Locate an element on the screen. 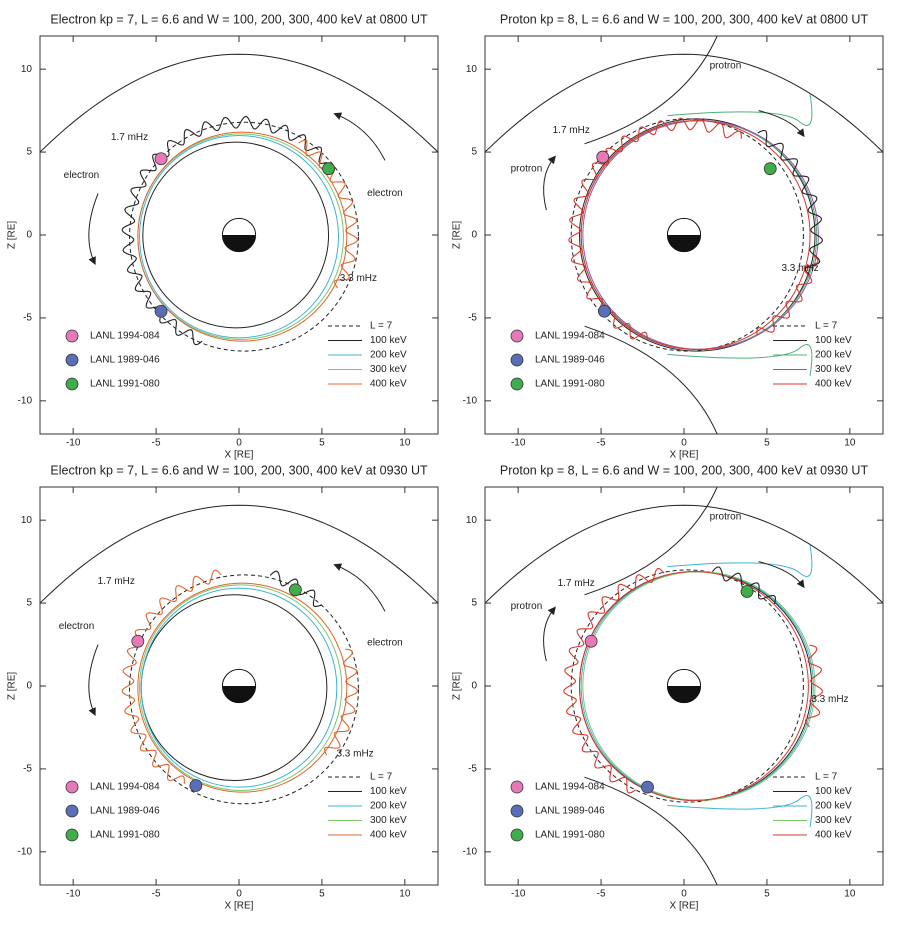  y-axis-label: Z [RE] is located at coordinates (12, 686).